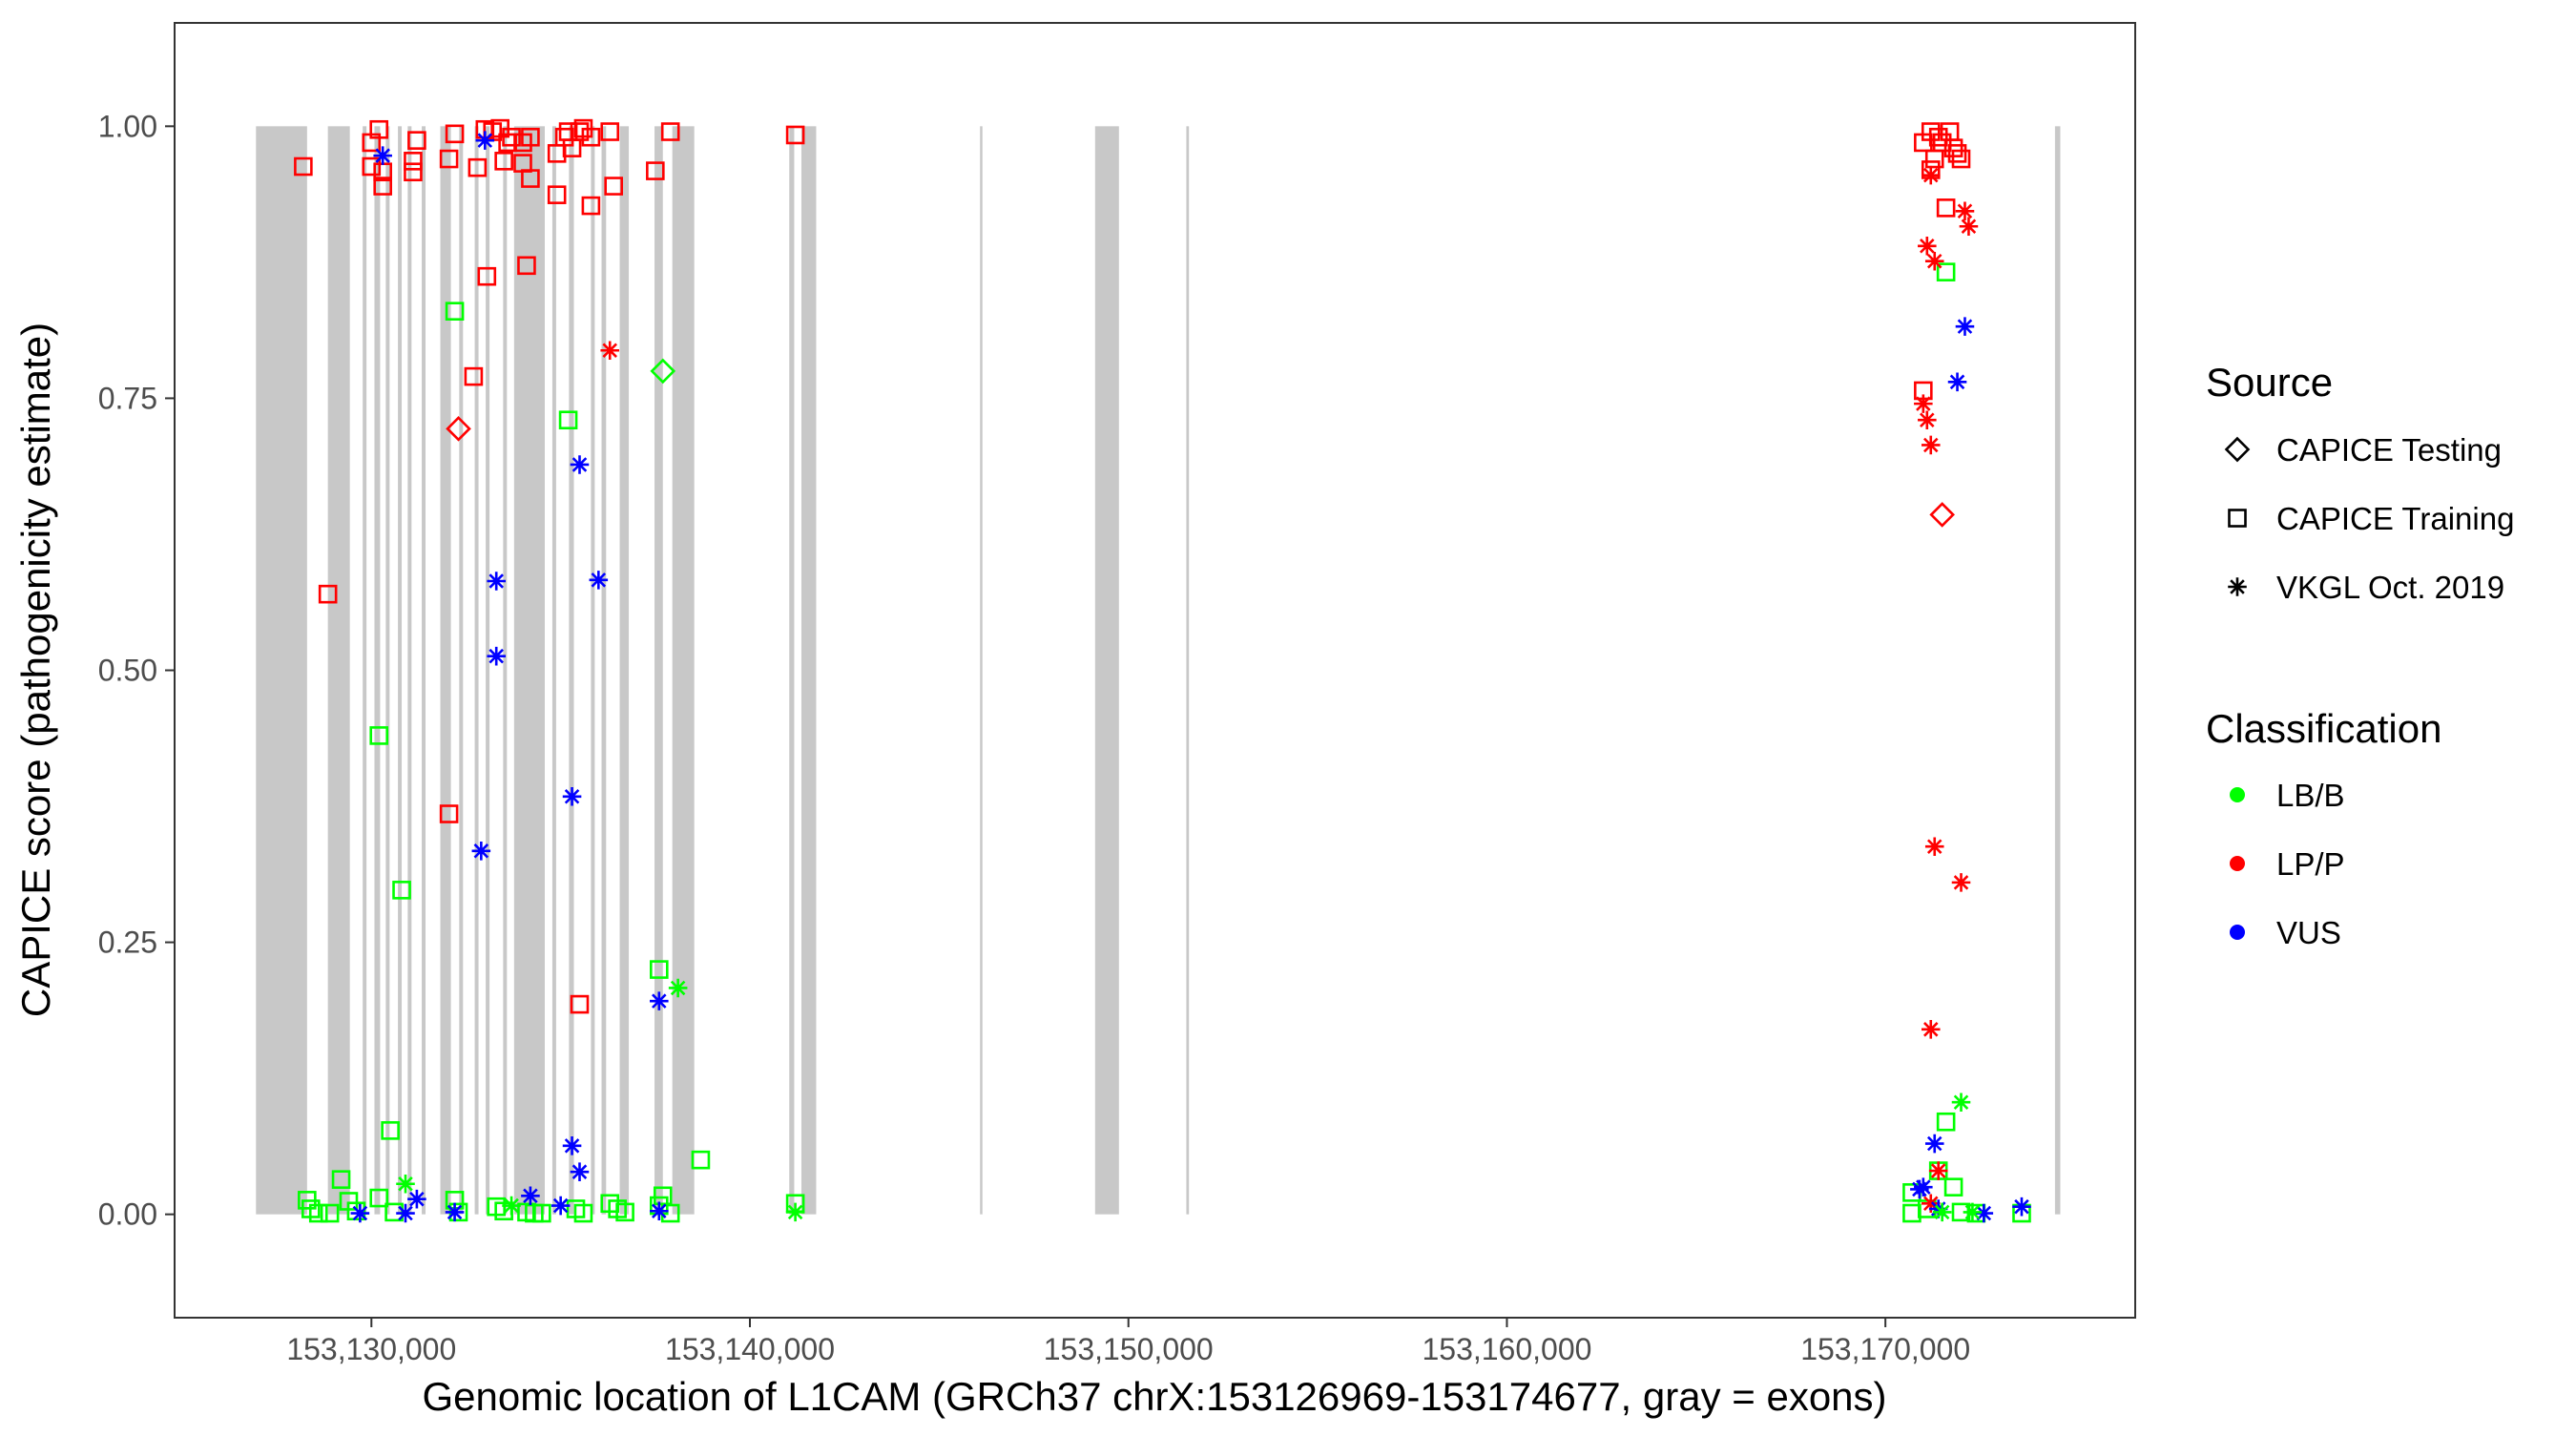  What do you see at coordinates (1506, 1349) in the screenshot?
I see `x-tick-label: 153,160,000` at bounding box center [1506, 1349].